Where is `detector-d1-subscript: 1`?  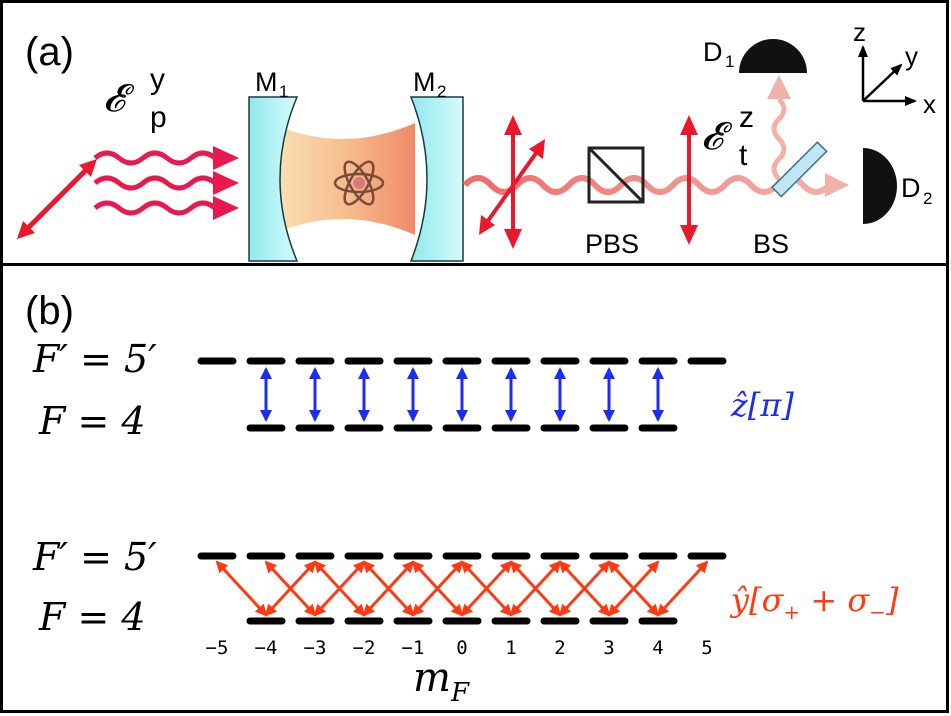
detector-d1-subscript: 1 is located at coordinates (729, 61).